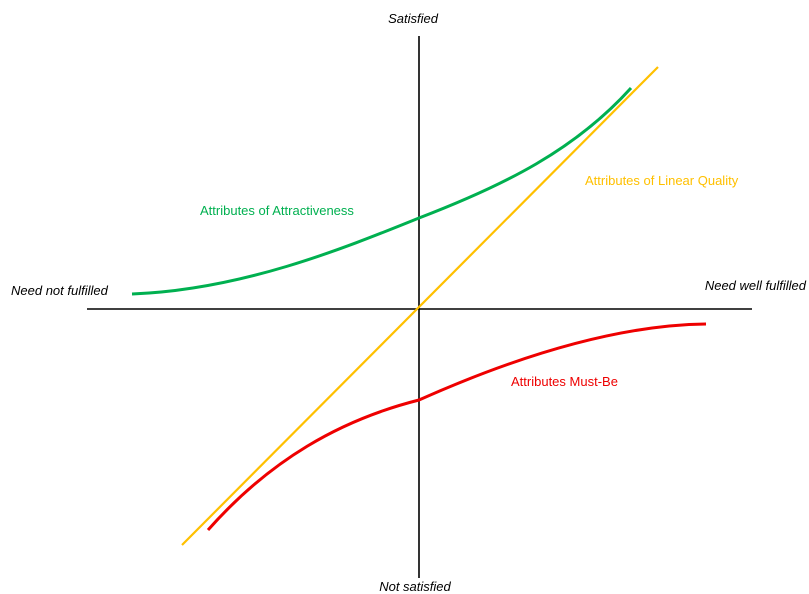 This screenshot has height=594, width=809. What do you see at coordinates (662, 180) in the screenshot?
I see `linear-quality-label: Attributes of Linear Quality` at bounding box center [662, 180].